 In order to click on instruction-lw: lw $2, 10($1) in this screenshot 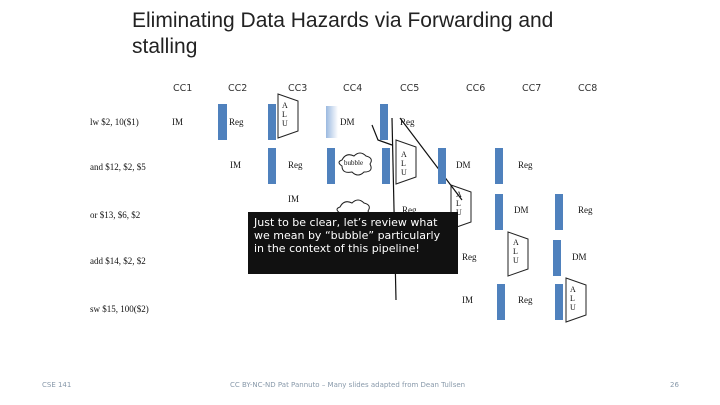, I will do `click(114, 122)`.